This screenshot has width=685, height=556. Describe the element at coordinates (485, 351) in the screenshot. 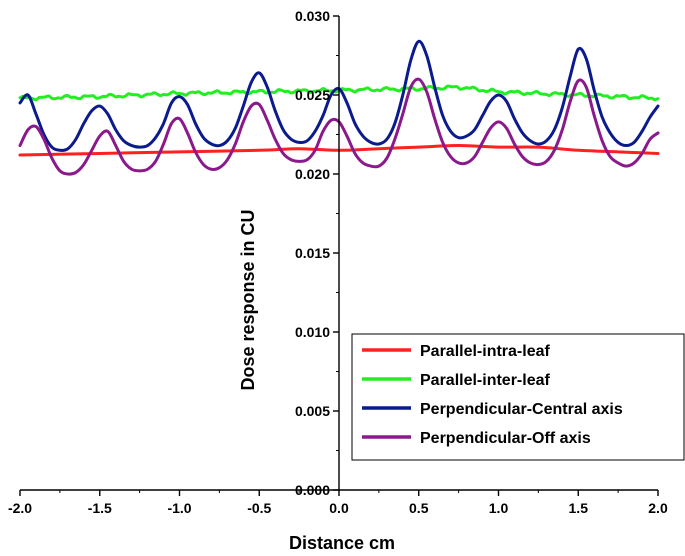

I see `legend-label: Parallel-intra-leaf` at that location.